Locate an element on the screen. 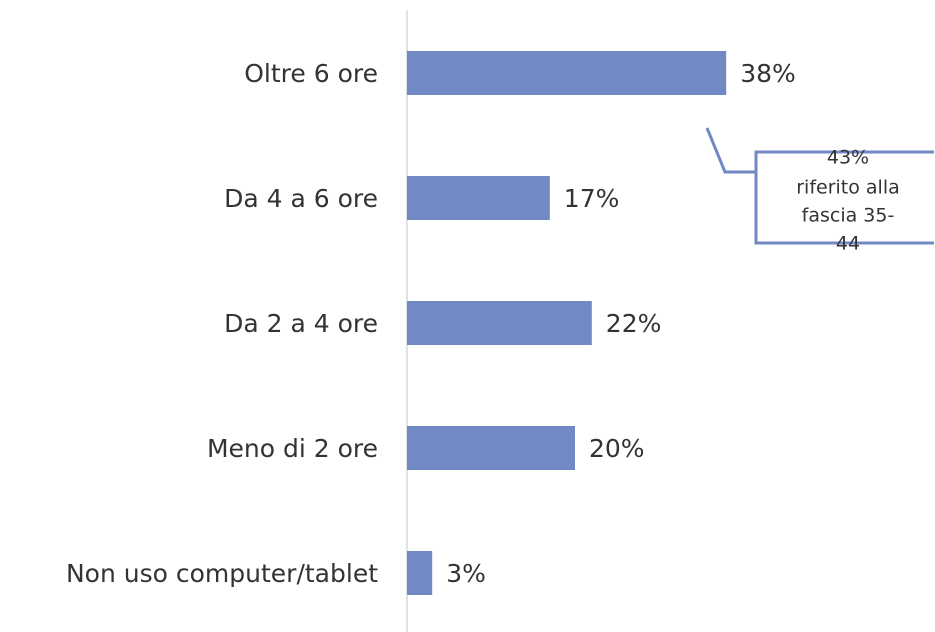 The width and height of the screenshot is (935, 632). category-label: Non uso computer/tablet is located at coordinates (222, 573).